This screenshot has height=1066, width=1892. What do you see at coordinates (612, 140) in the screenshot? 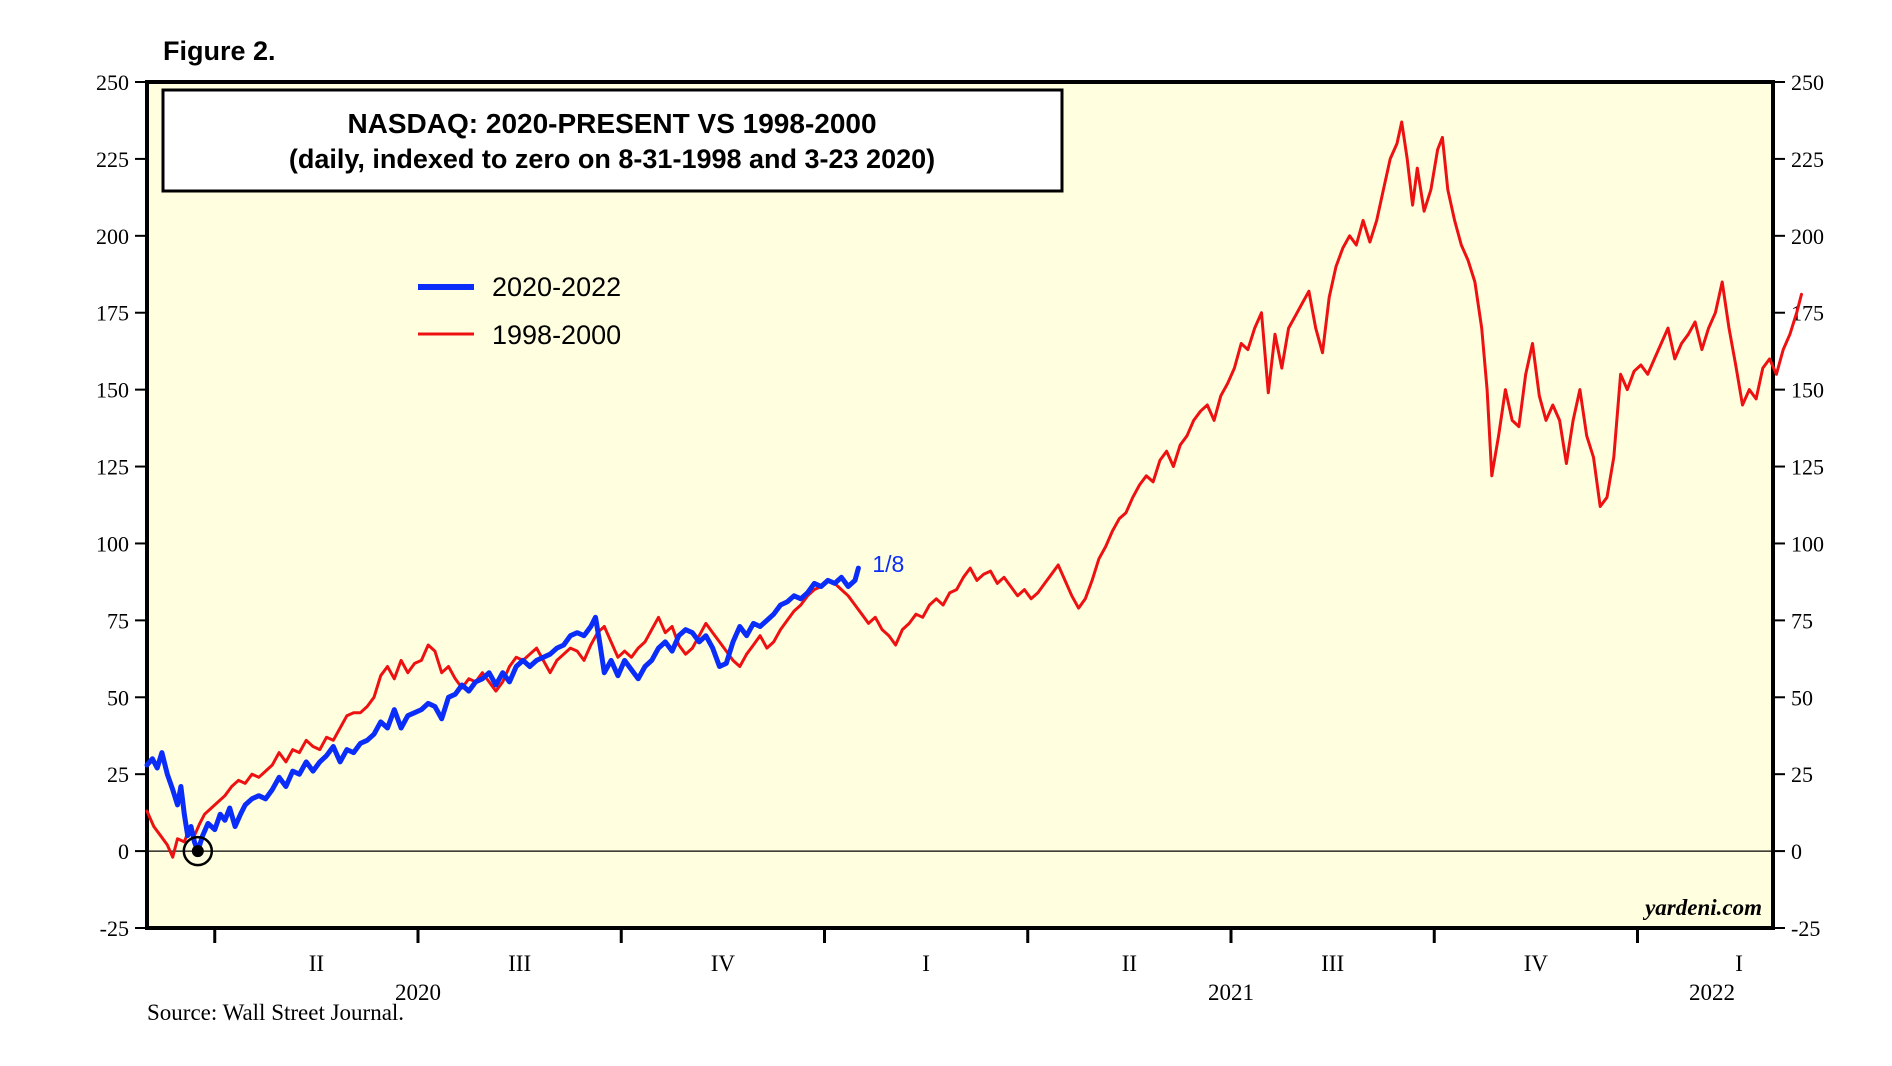
I see `title-box` at bounding box center [612, 140].